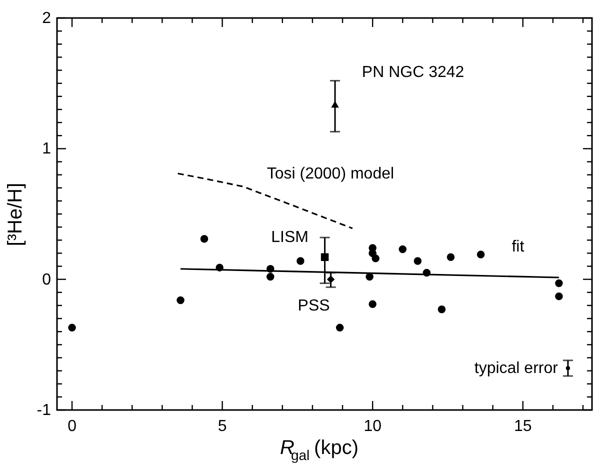  I want to click on x-tick-label: 10, so click(373, 426).